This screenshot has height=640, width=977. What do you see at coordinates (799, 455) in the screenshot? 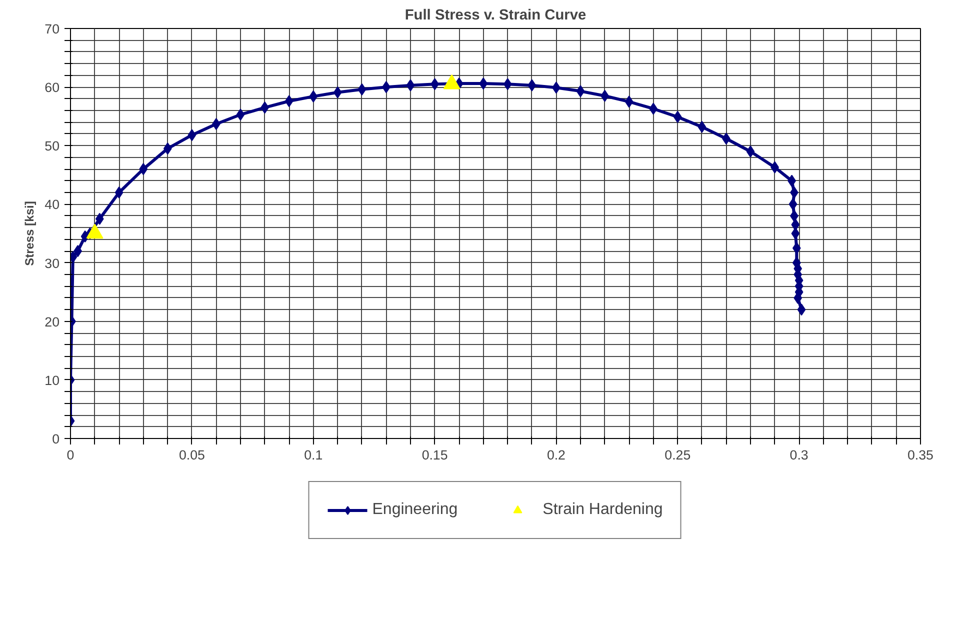
I see `x-tick-label: 0.3` at bounding box center [799, 455].